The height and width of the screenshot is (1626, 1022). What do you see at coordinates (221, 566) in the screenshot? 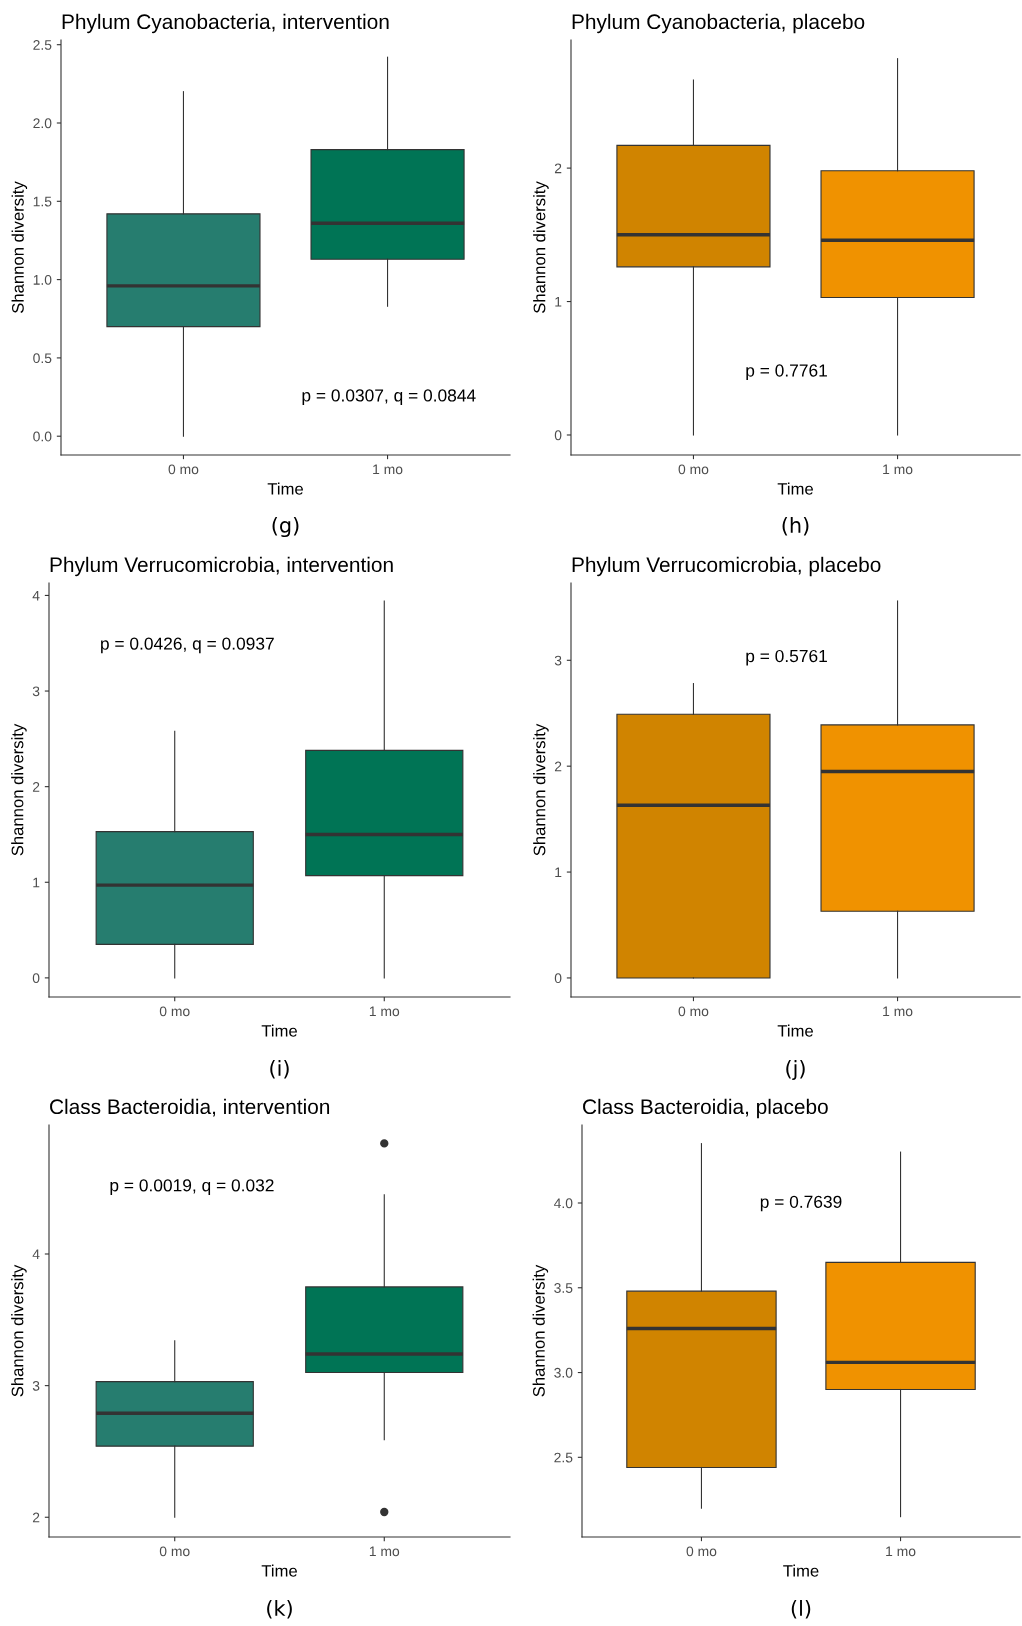
I see `chart-title: Phylum Verrucomicrobia, intervention` at bounding box center [221, 566].